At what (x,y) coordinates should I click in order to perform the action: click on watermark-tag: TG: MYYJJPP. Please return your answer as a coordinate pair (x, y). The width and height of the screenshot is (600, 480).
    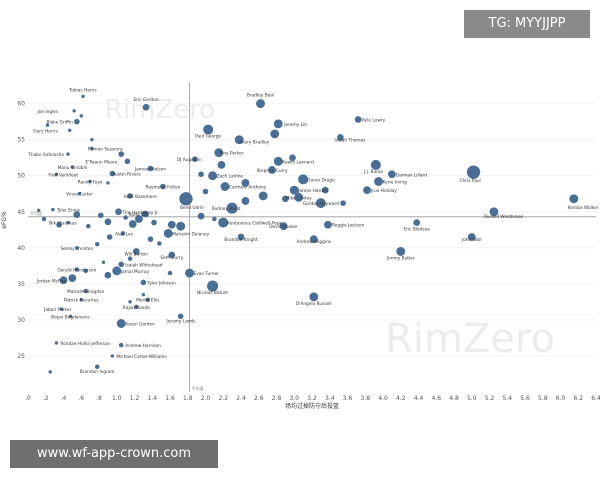
    Looking at the image, I should click on (527, 24).